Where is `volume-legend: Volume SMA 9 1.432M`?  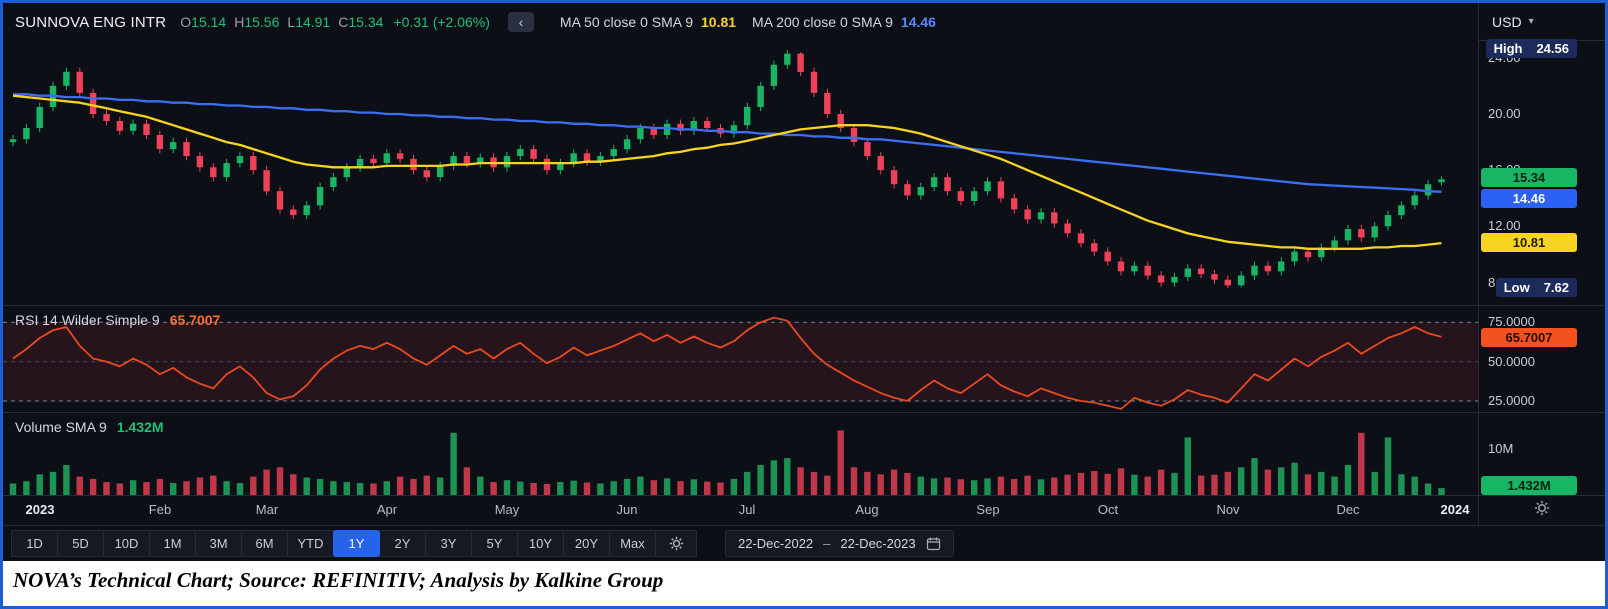 volume-legend: Volume SMA 9 1.432M is located at coordinates (89, 427).